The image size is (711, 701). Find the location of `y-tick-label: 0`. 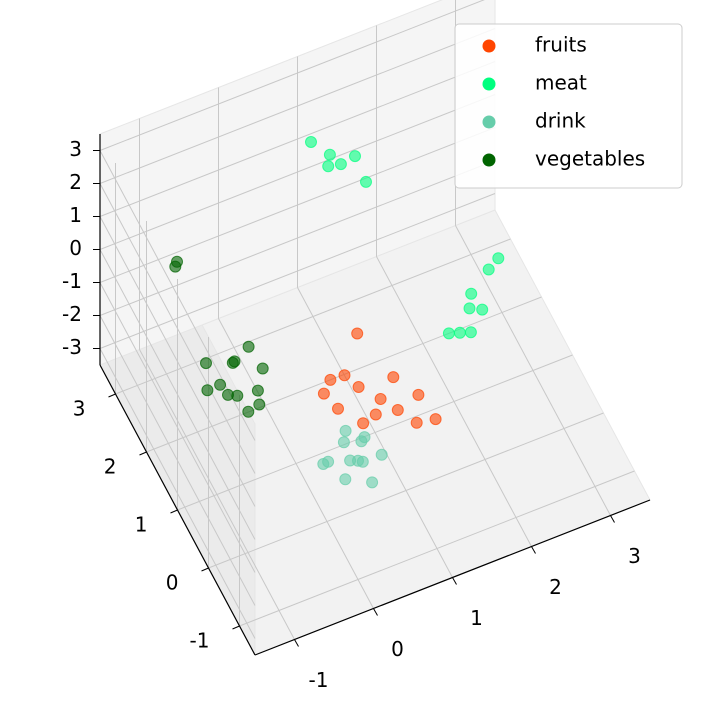

y-tick-label: 0 is located at coordinates (172, 583).